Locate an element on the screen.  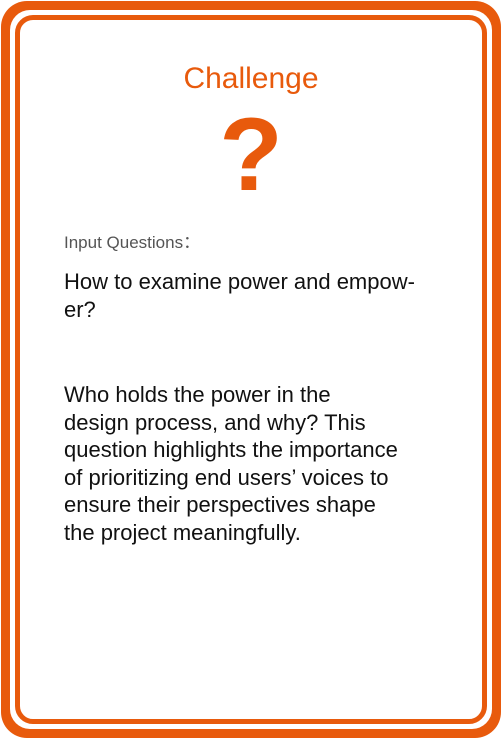
question-mark-icon: ? is located at coordinates (251, 155).